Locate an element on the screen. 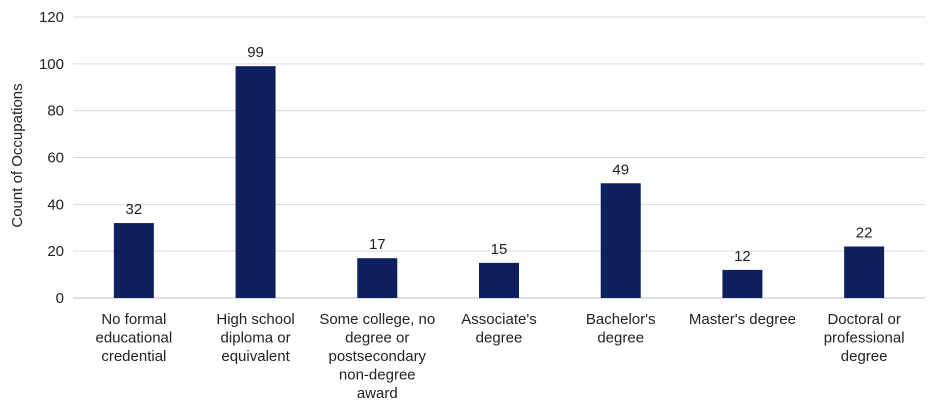  category-label-line: educational is located at coordinates (133, 338).